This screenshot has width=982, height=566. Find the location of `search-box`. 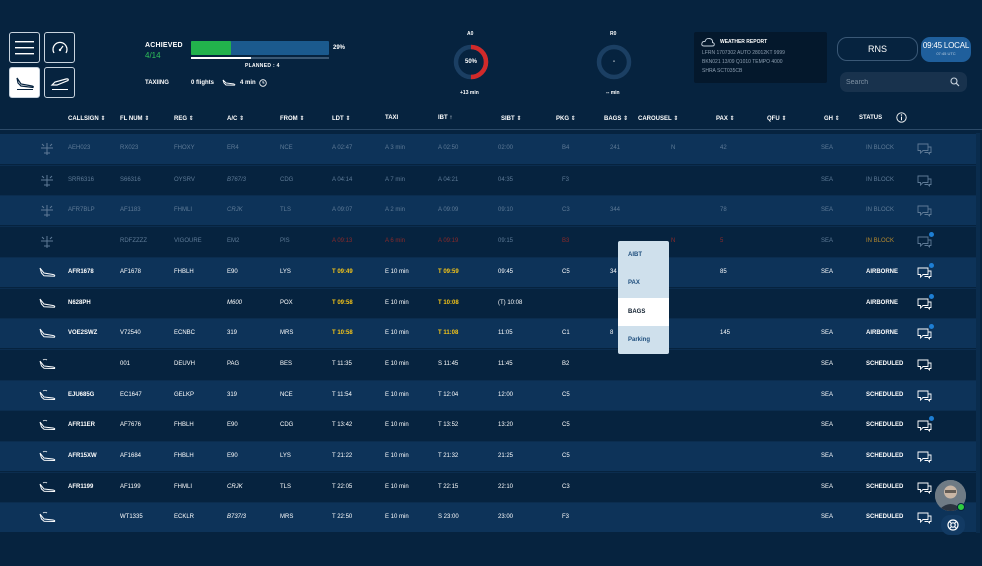

search-box is located at coordinates (903, 82).